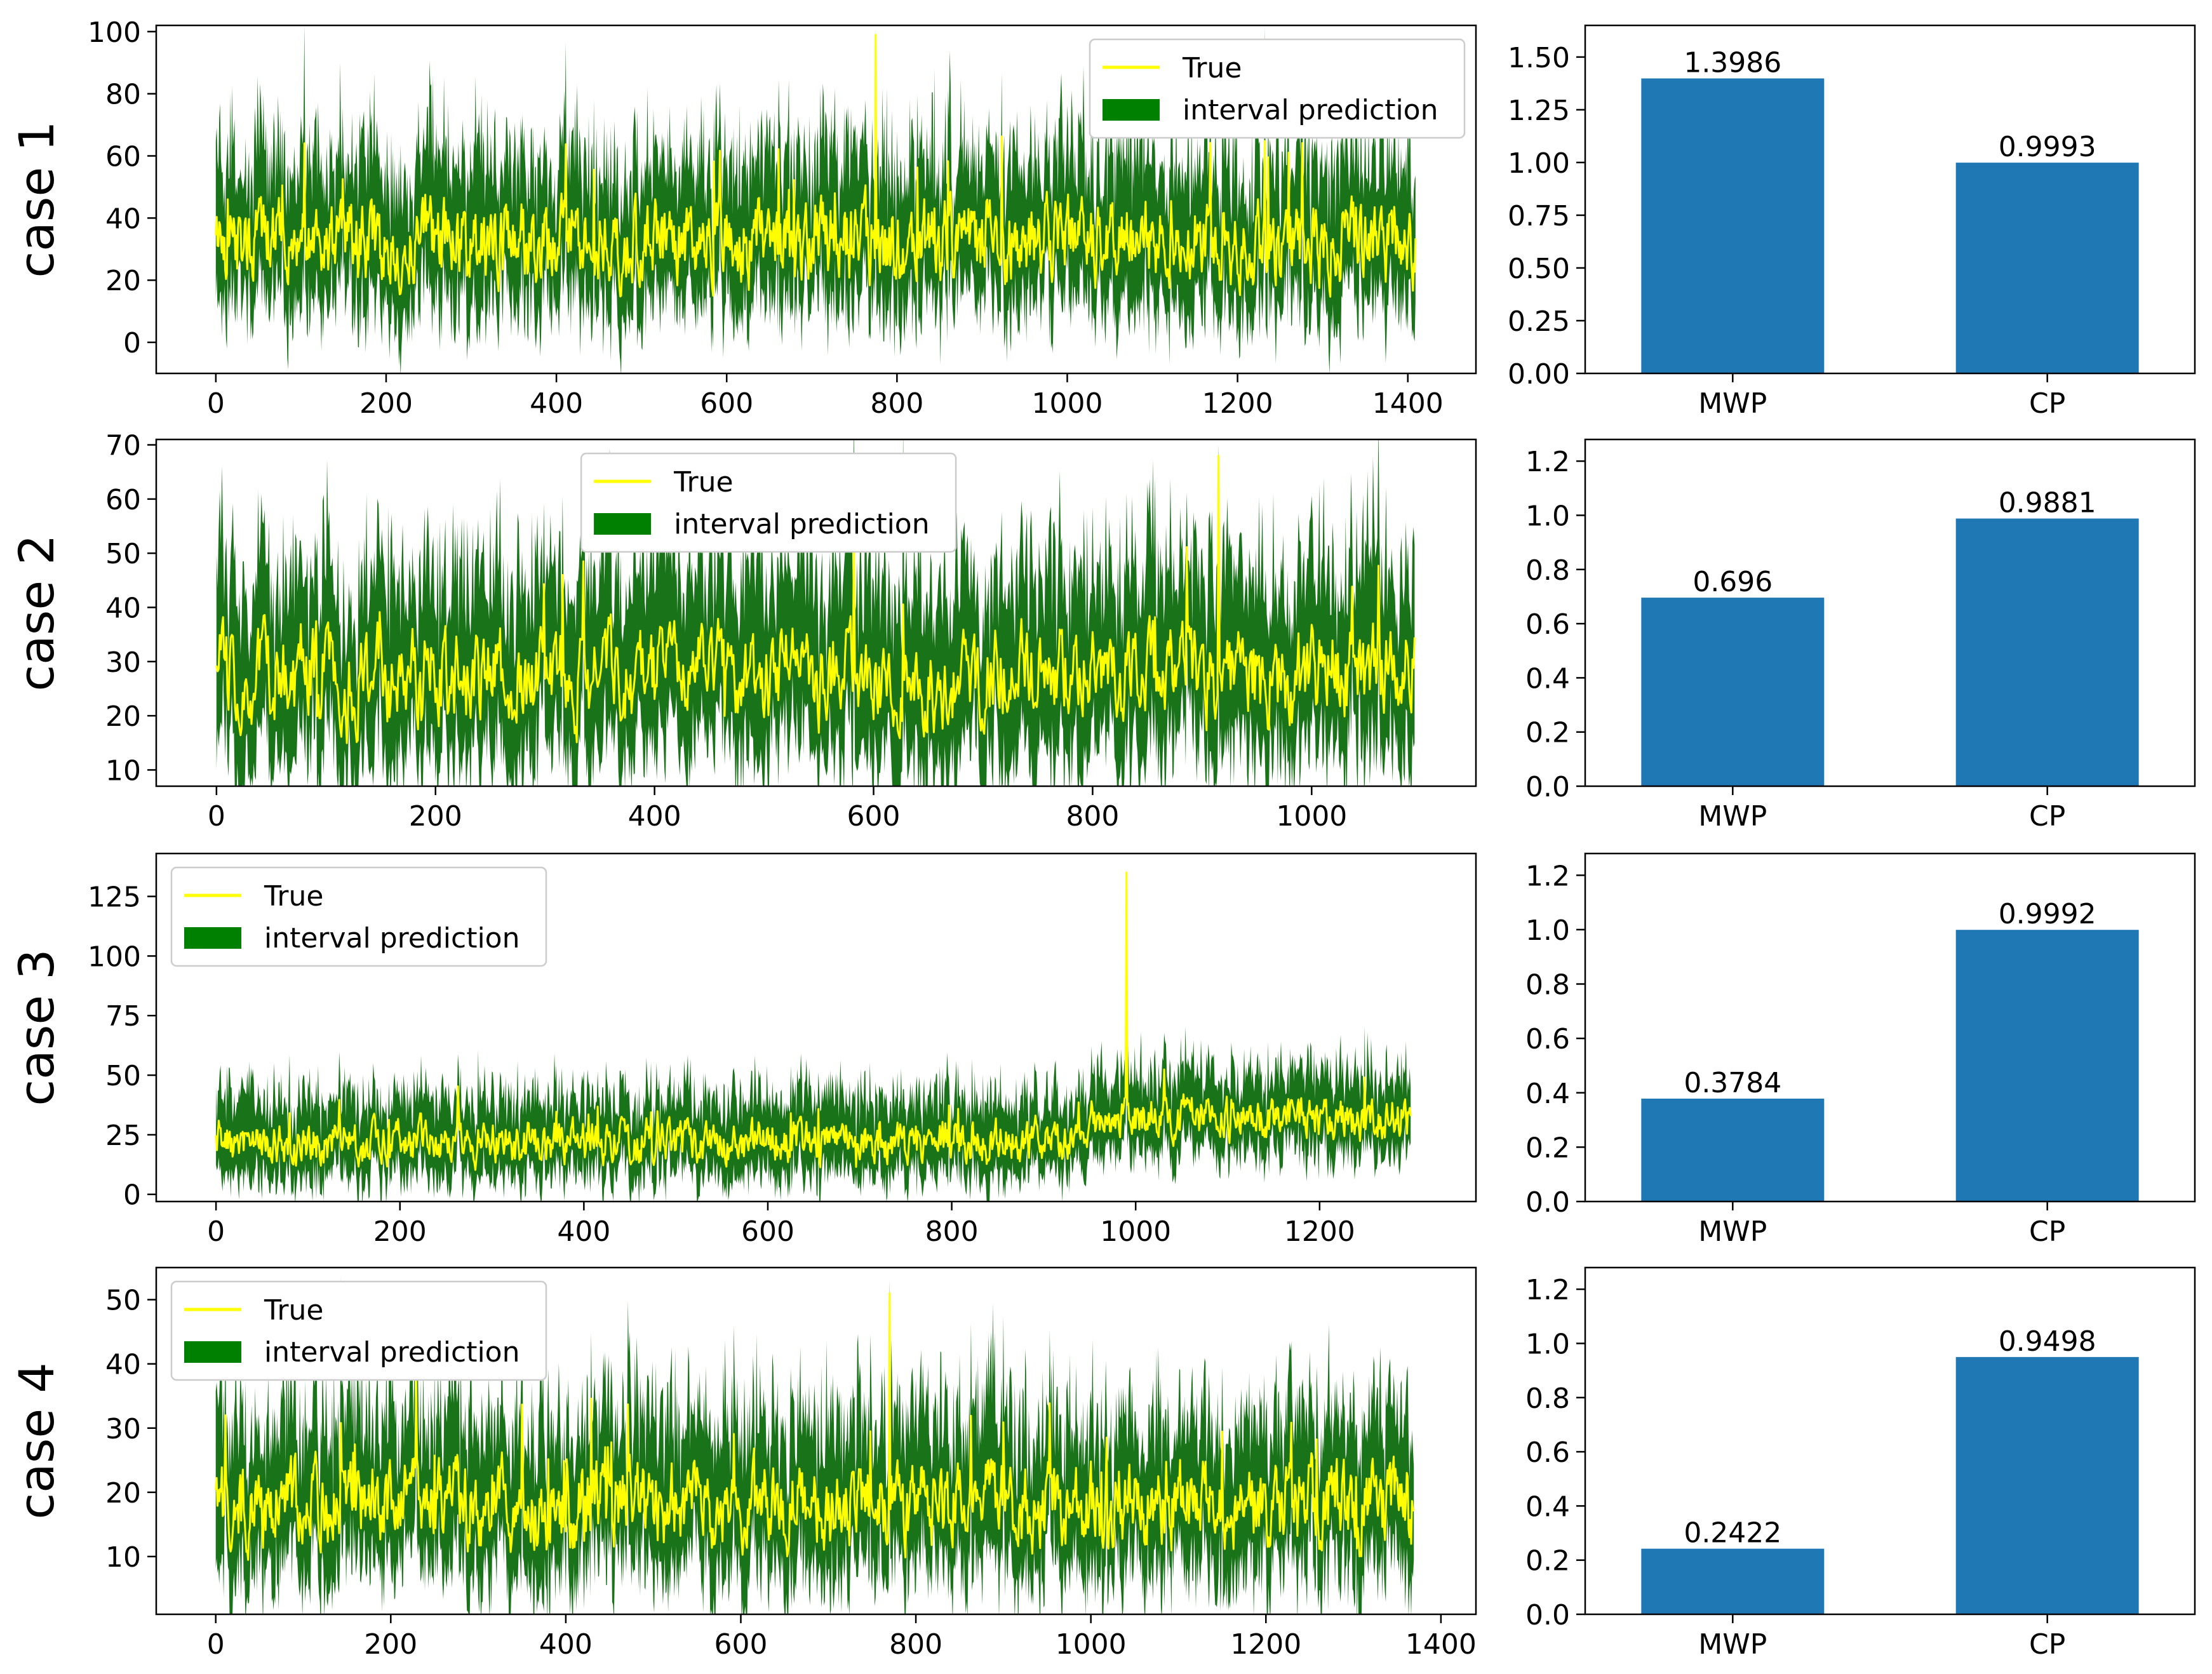 The height and width of the screenshot is (1674, 2212). Describe the element at coordinates (1539, 111) in the screenshot. I see `y-tick-label: 1.25` at that location.